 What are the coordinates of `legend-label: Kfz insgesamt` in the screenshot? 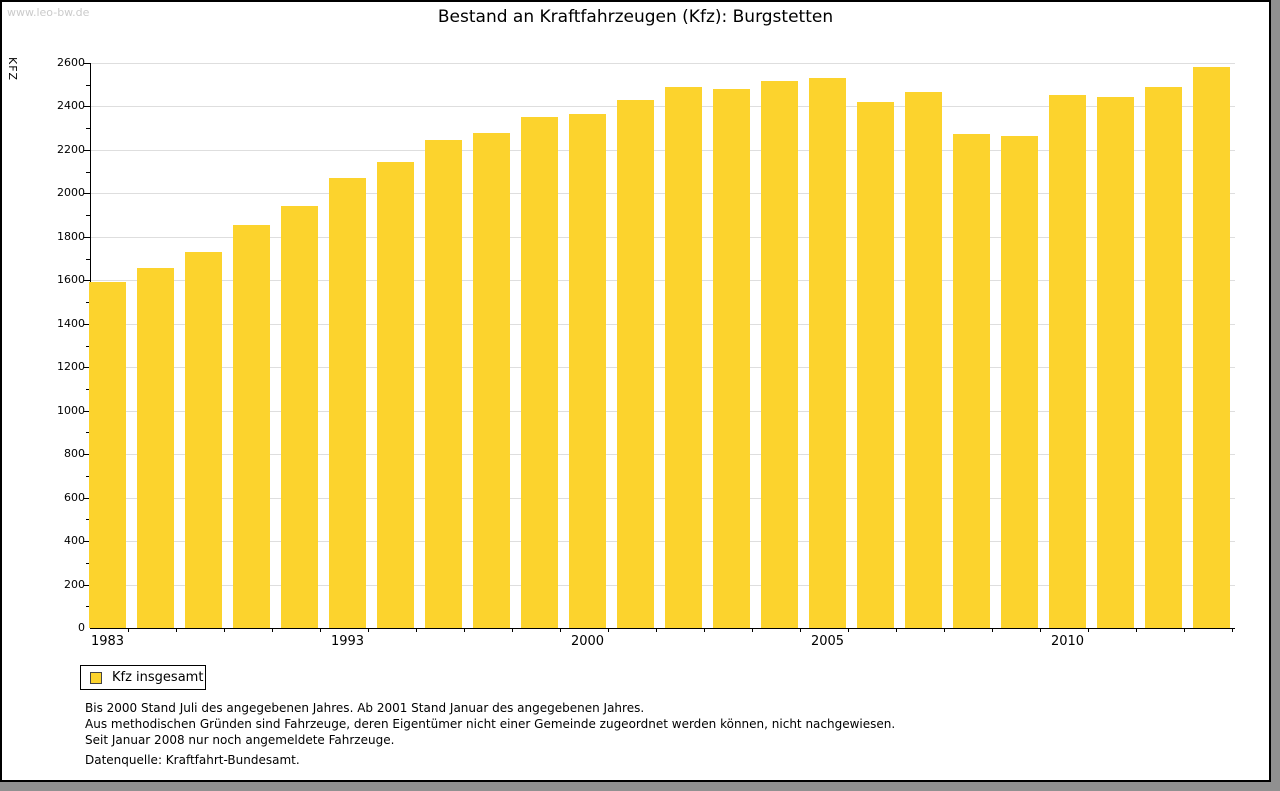 It's located at (158, 677).